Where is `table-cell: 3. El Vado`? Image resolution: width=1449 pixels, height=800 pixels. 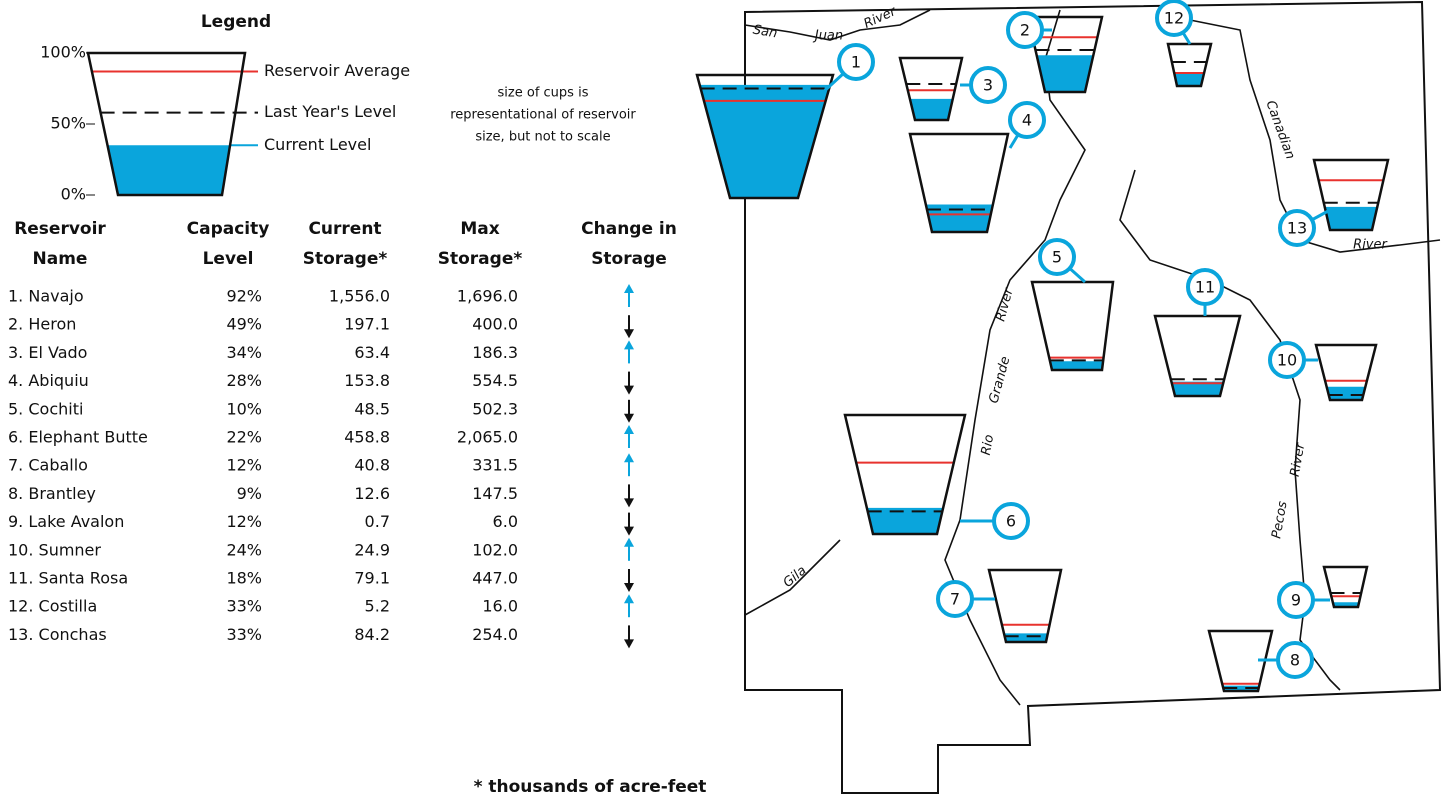
table-cell: 3. El Vado is located at coordinates (47, 352).